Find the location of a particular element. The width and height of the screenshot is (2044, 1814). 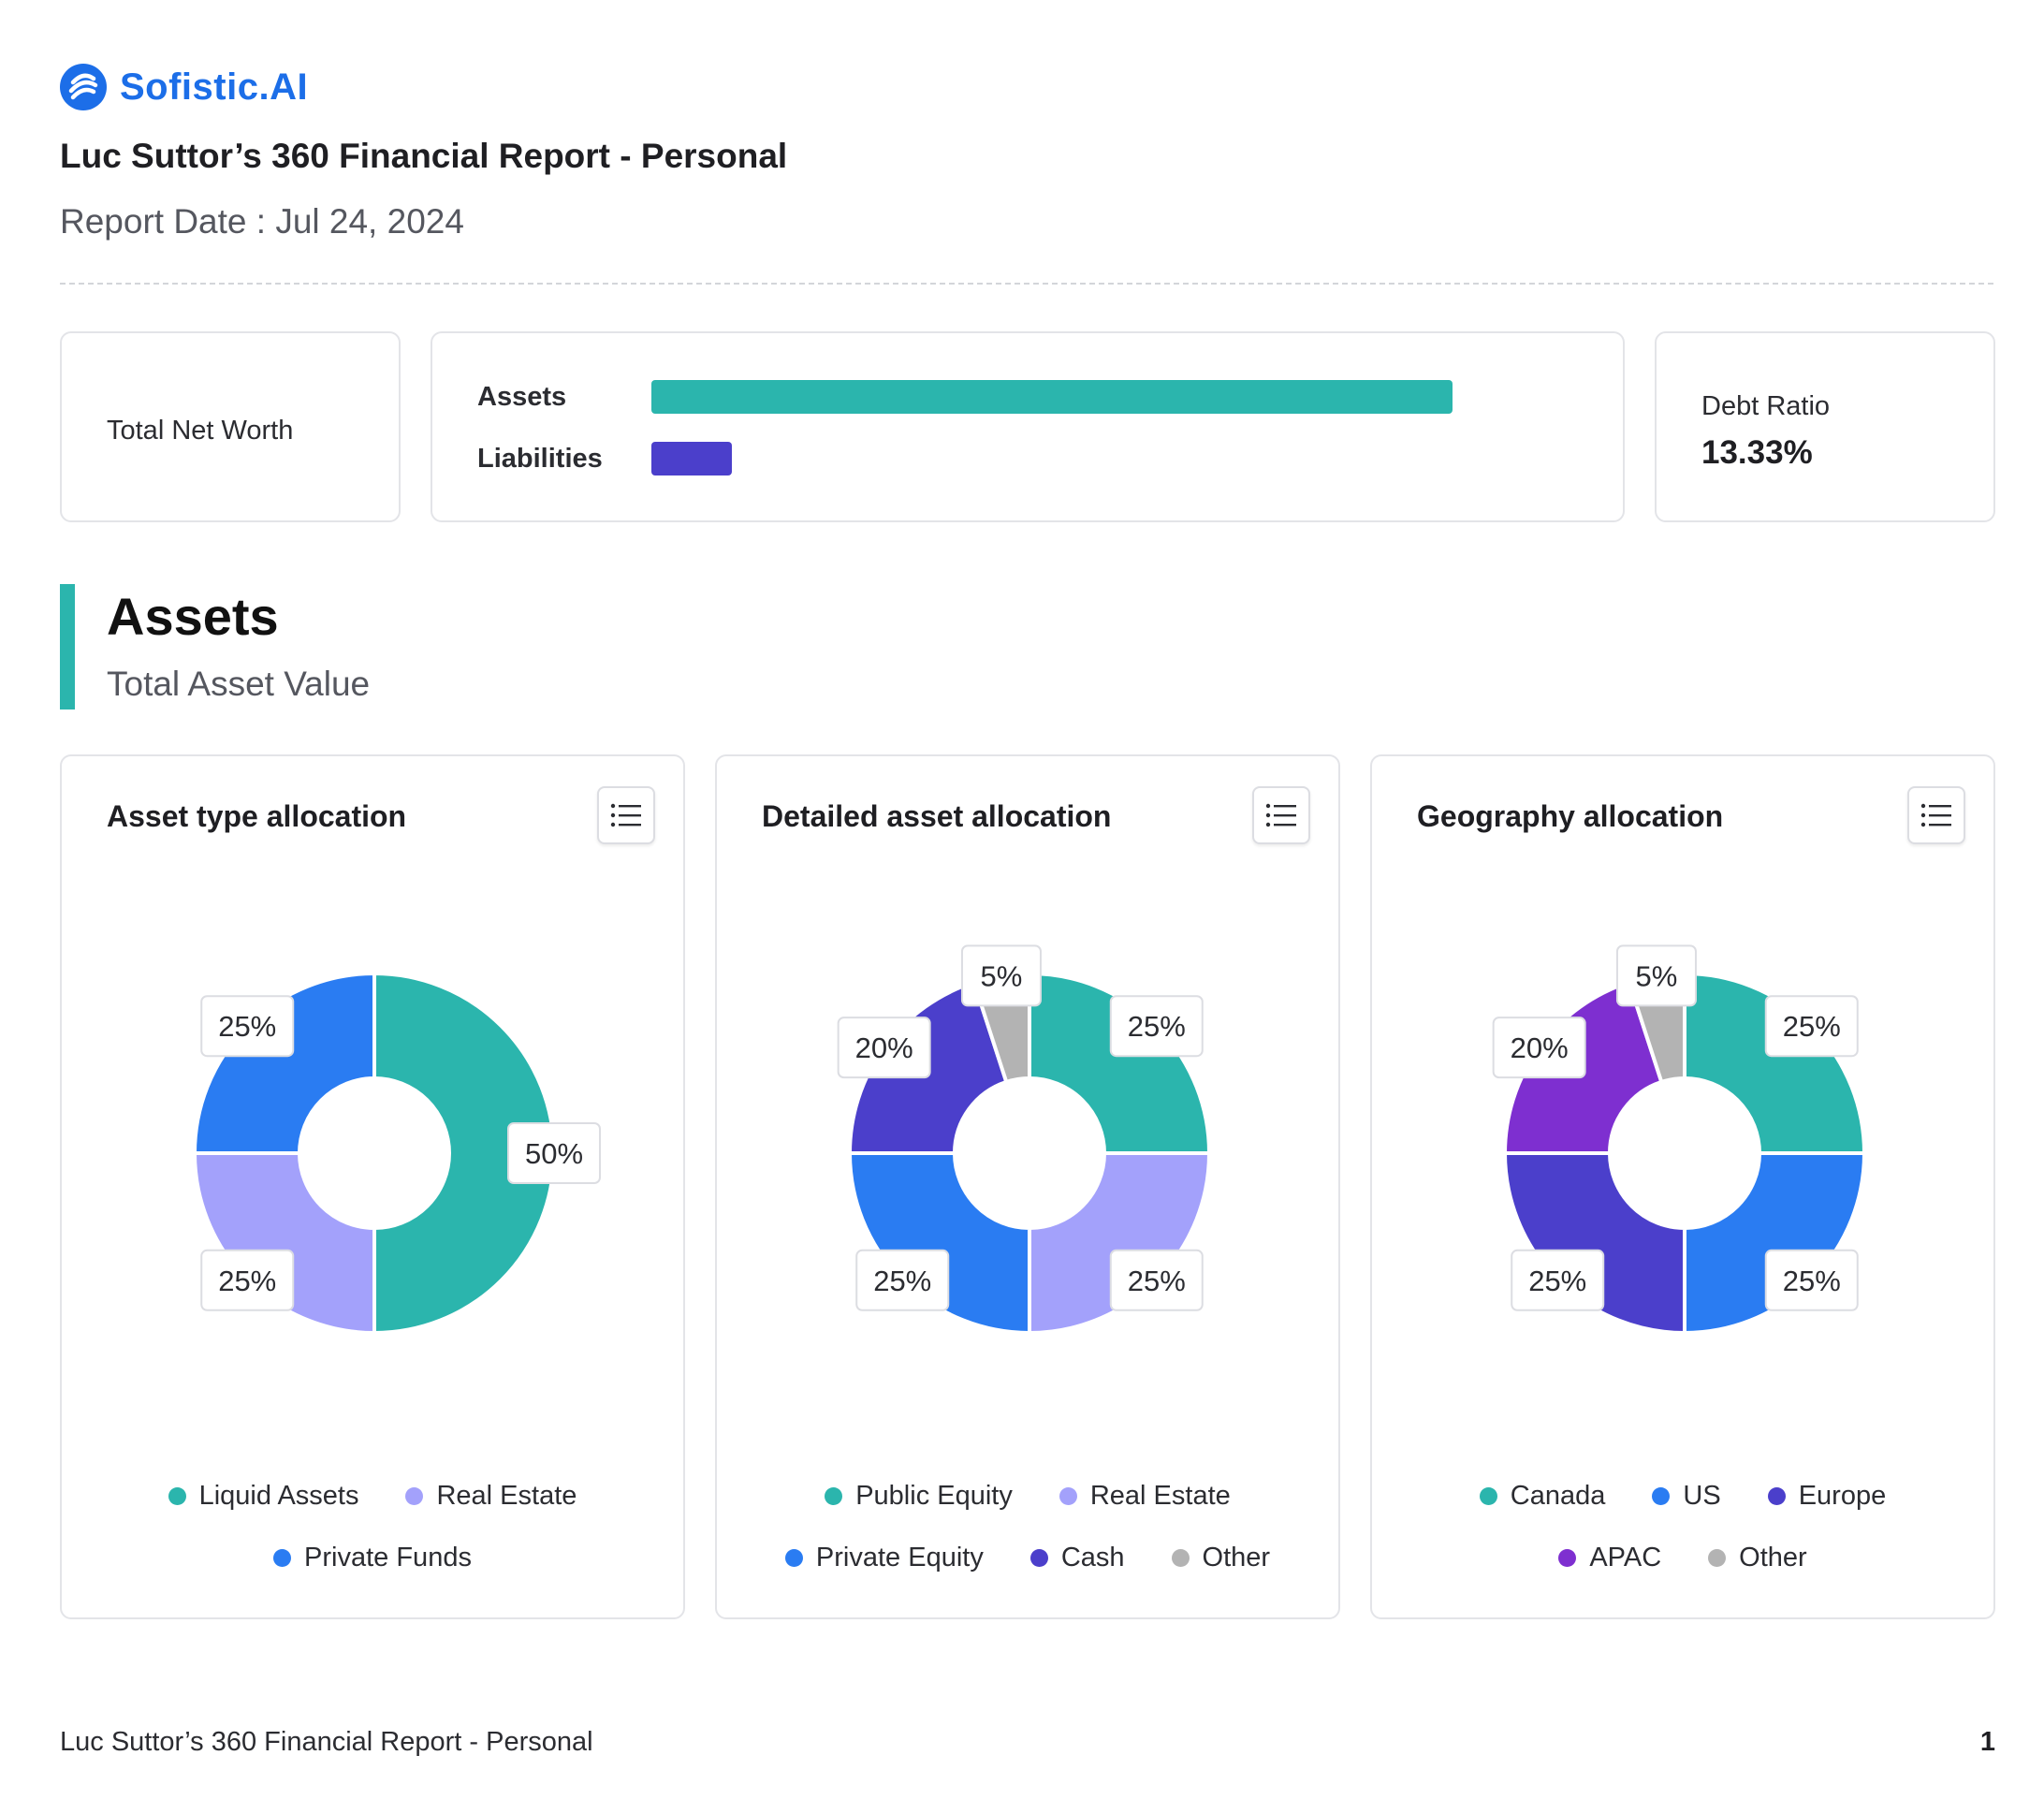

chart-legend-row-1: Liquid Assets Real Estate is located at coordinates (373, 1496).